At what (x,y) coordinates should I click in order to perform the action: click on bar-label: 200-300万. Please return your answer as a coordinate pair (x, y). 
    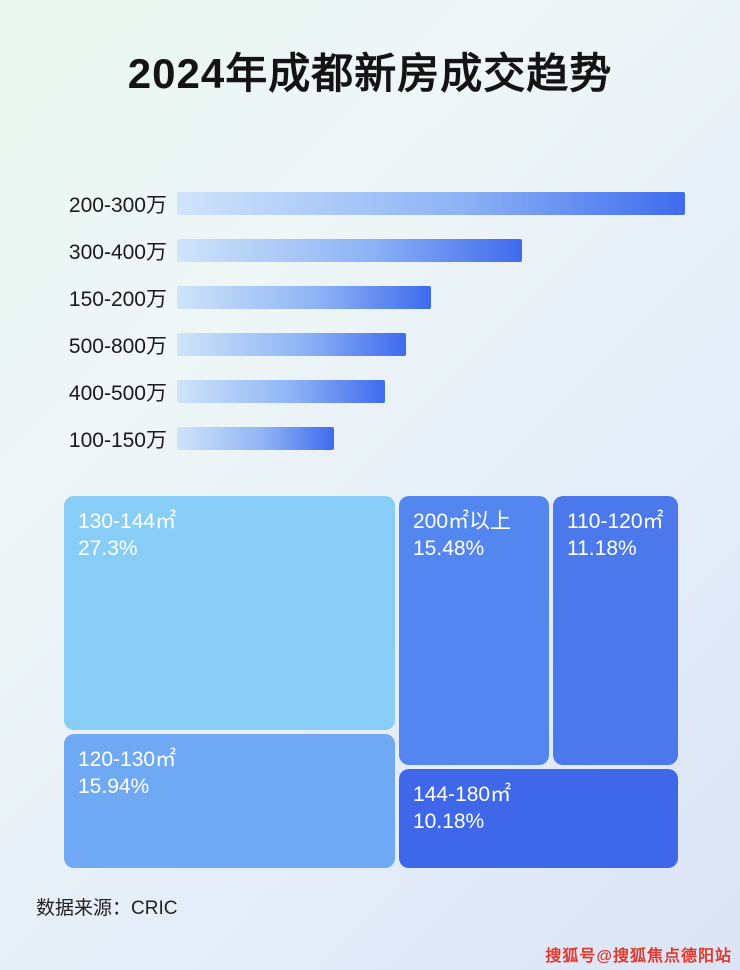
    Looking at the image, I should click on (117, 205).